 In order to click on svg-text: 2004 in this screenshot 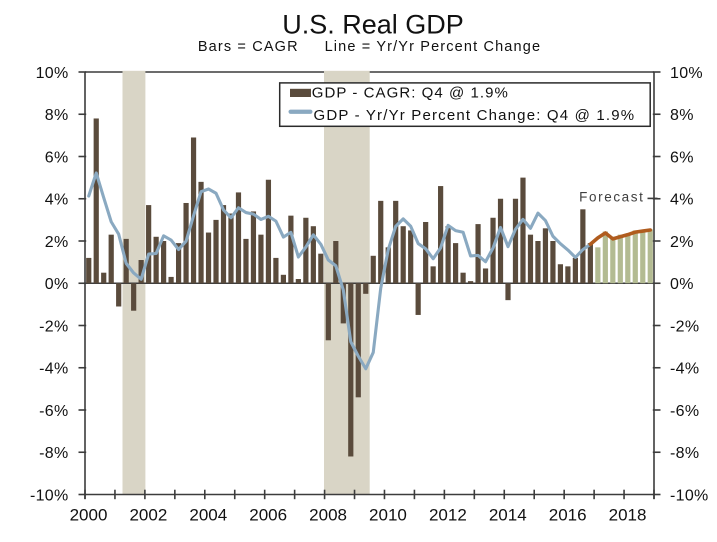, I will do `click(208, 514)`.